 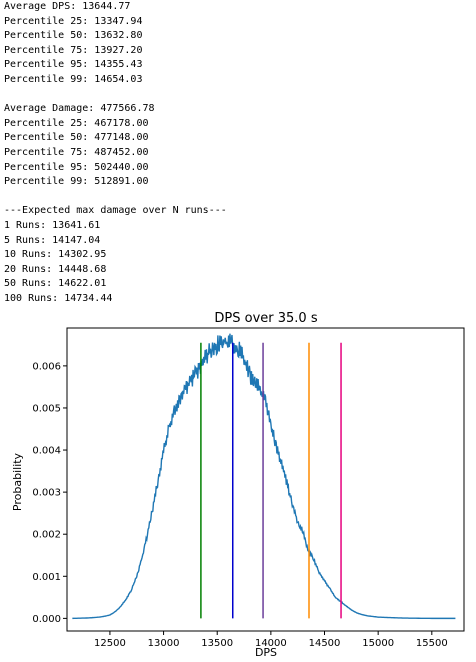 What do you see at coordinates (46, 577) in the screenshot?
I see `y-tick-label: 0.001` at bounding box center [46, 577].